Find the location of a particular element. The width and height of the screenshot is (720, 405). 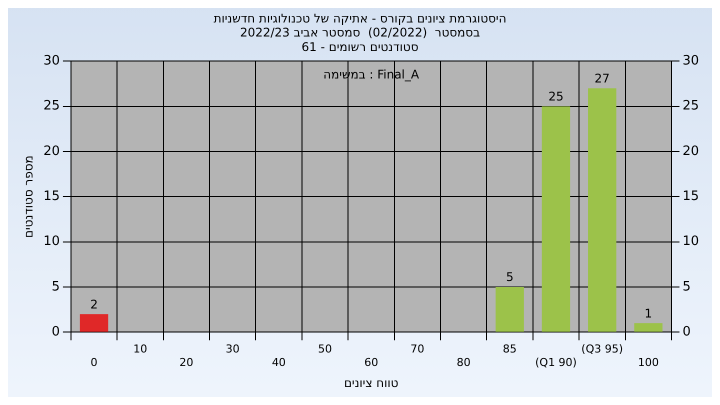

y2-tick-label: 0 is located at coordinates (686, 332).